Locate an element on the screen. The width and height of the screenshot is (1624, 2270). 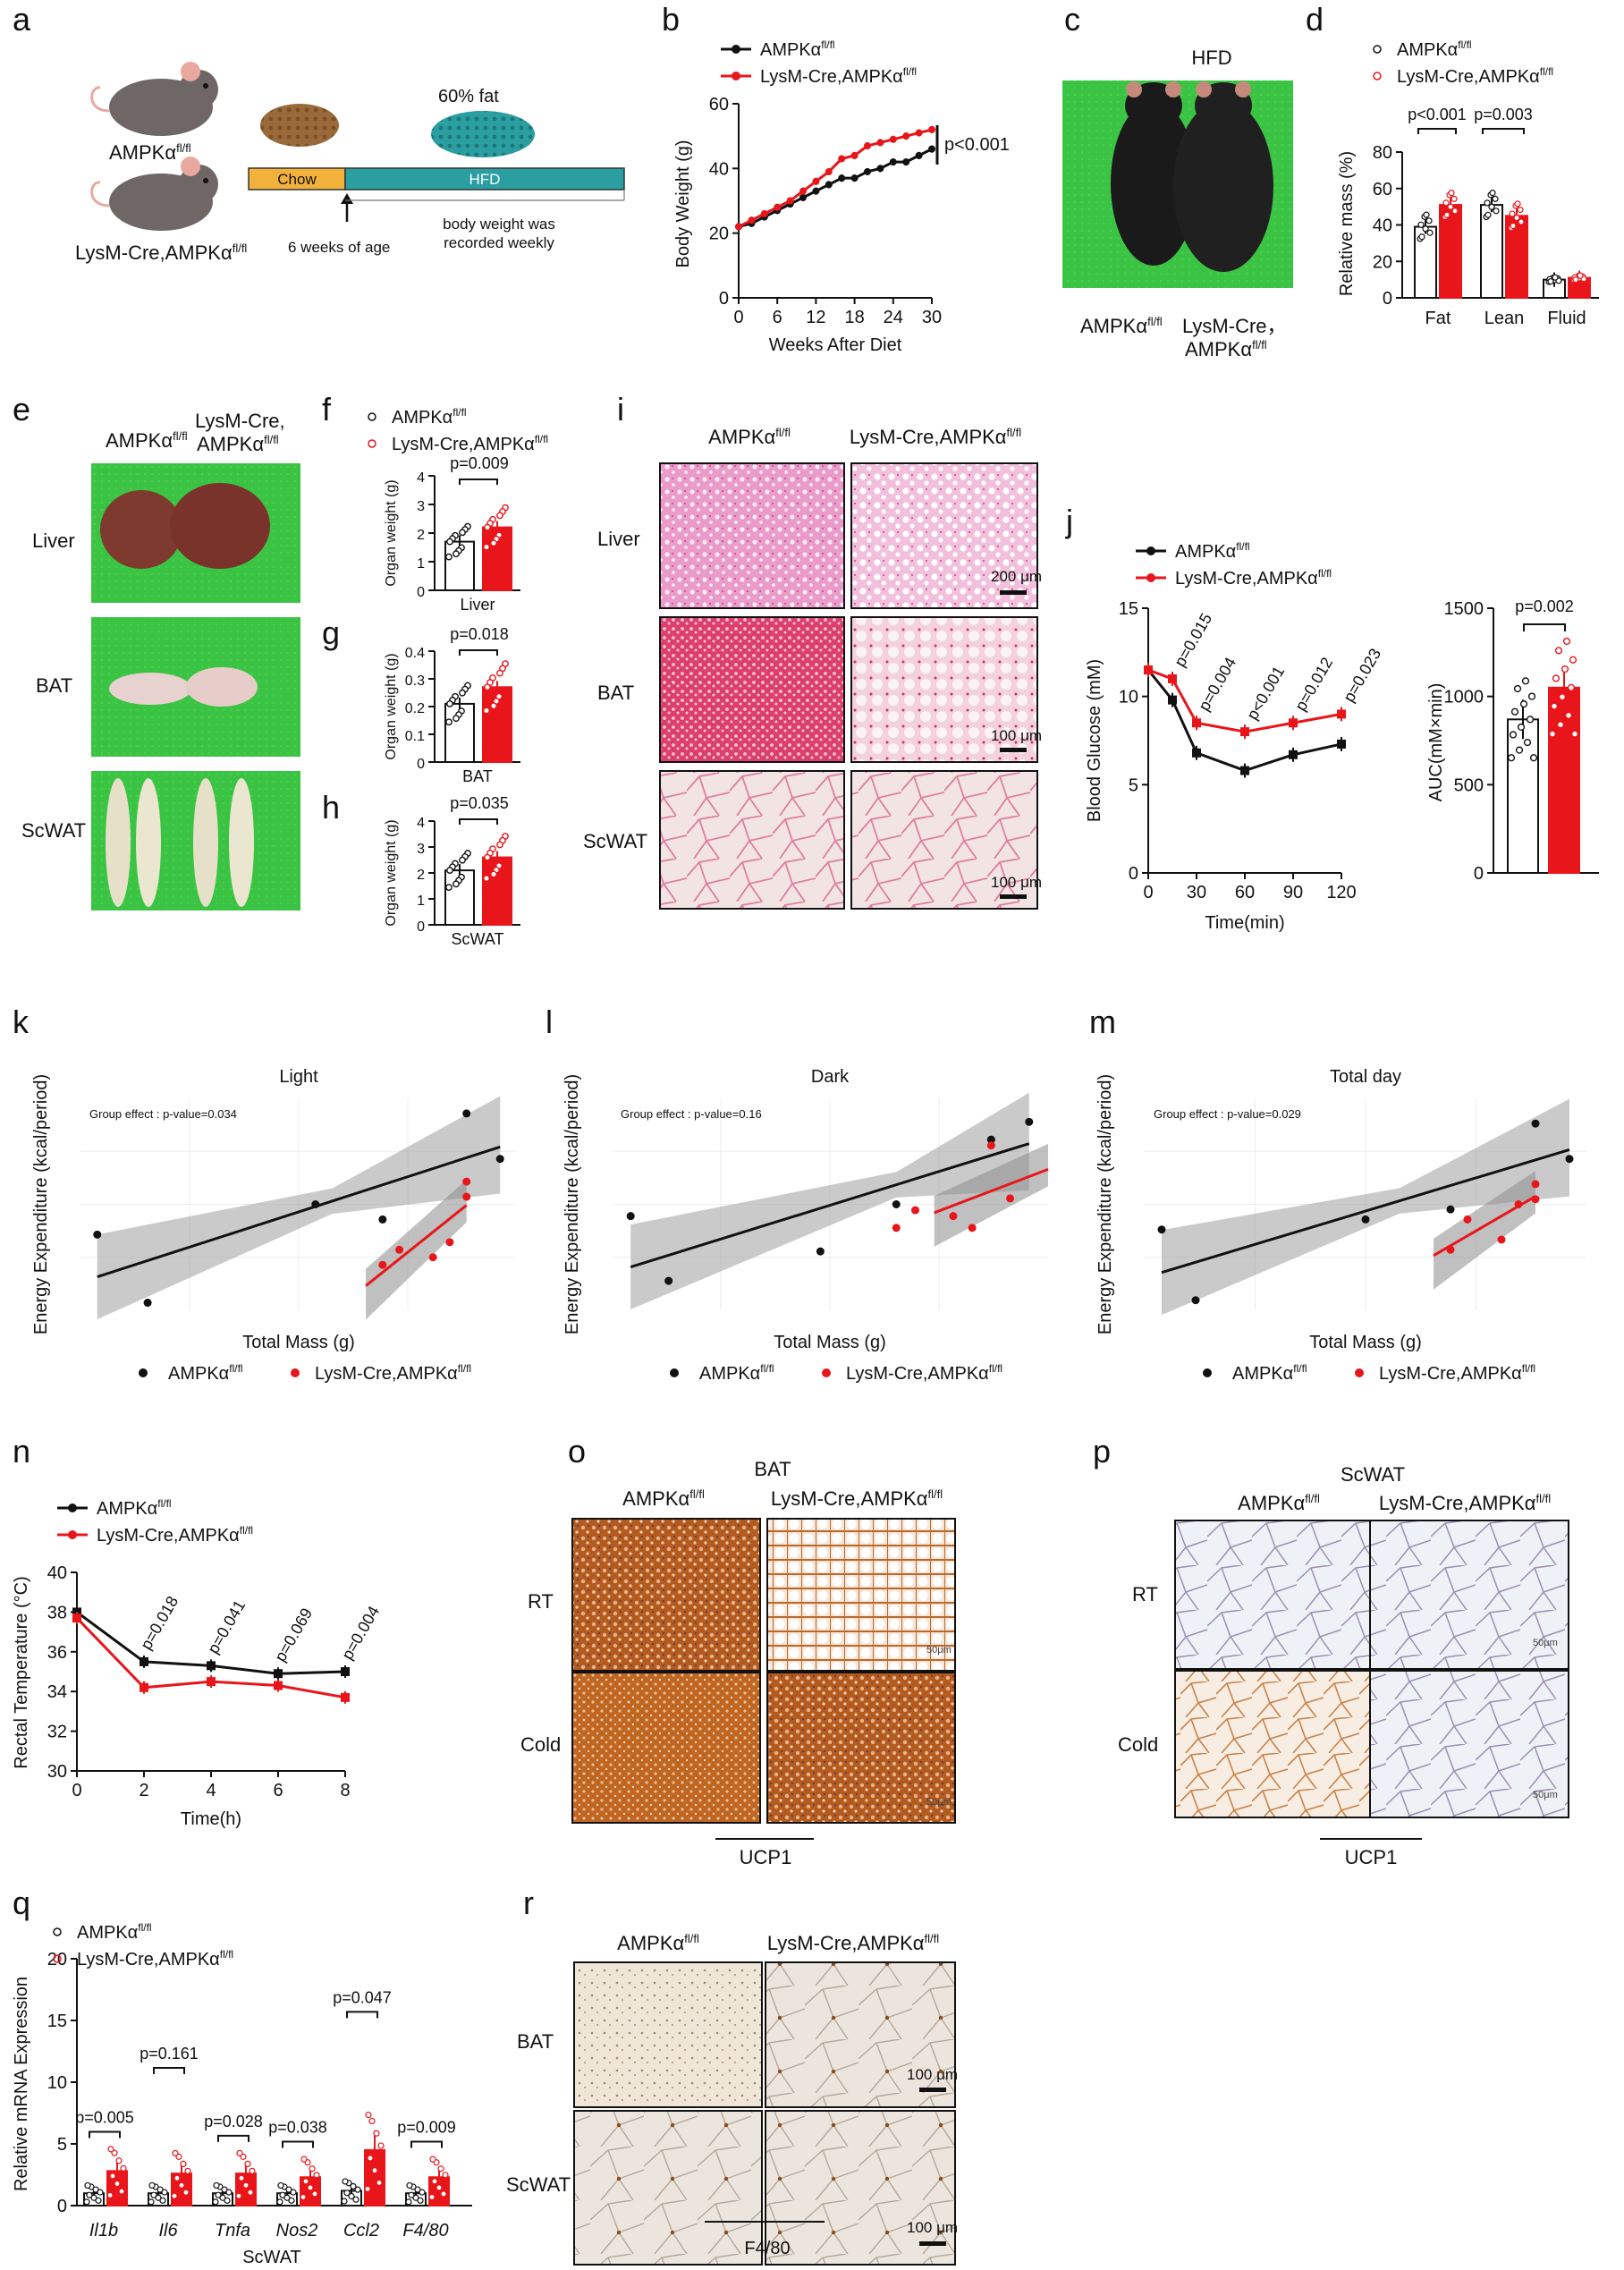
q-pvalue: p=0.047 is located at coordinates (362, 1997).